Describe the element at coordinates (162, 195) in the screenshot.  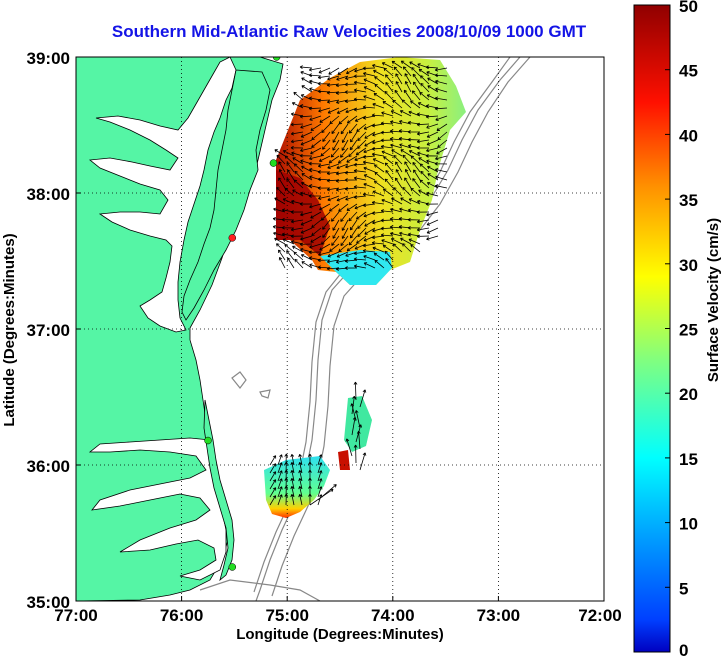
I see `chesapeake-bay` at that location.